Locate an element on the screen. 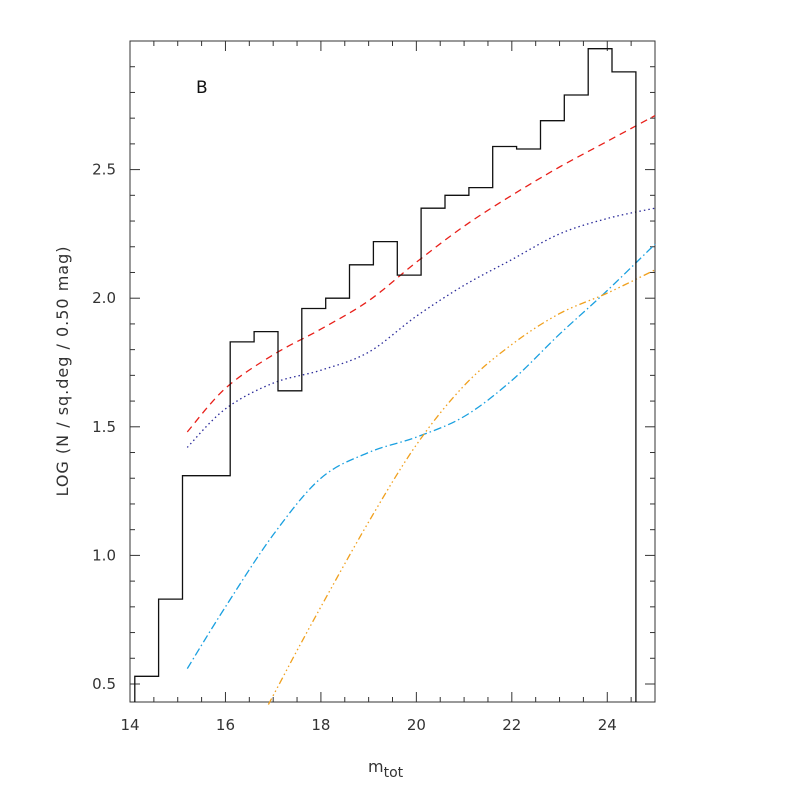 This screenshot has width=786, height=786. x-tick-label: 22 is located at coordinates (511, 725).